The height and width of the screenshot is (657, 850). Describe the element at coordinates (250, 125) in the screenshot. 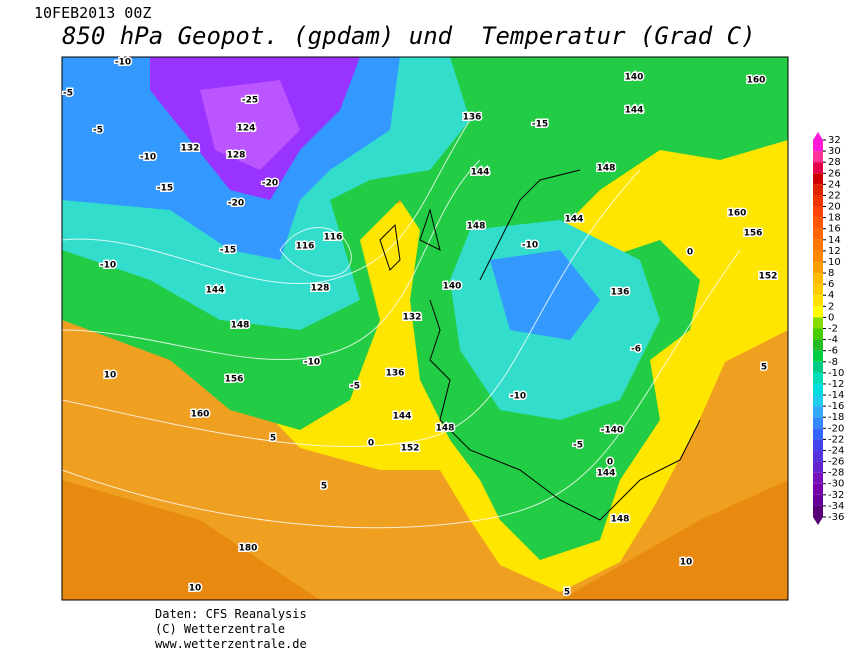

I see `core-area` at that location.